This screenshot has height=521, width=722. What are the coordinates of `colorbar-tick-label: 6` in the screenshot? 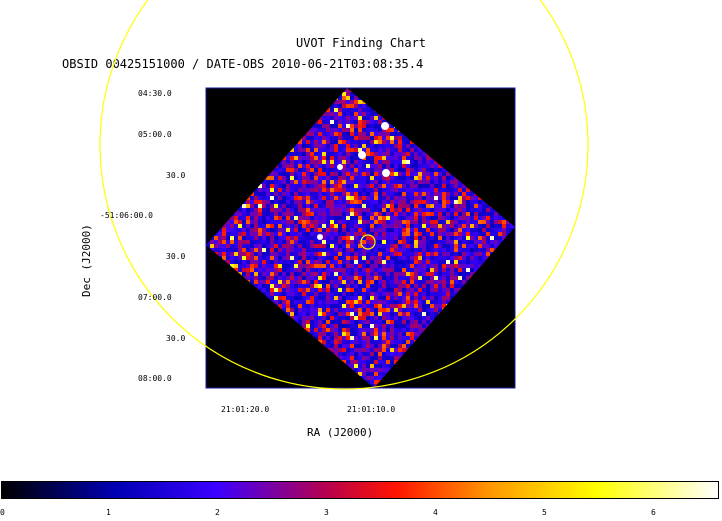 It's located at (653, 512).